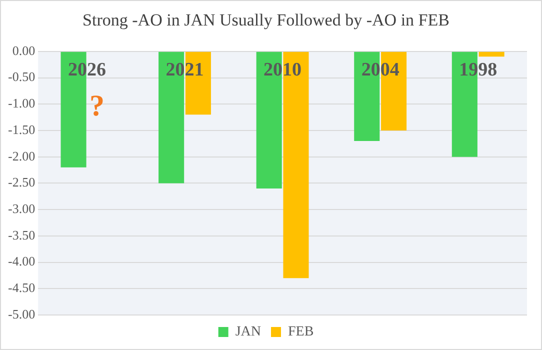 Image resolution: width=542 pixels, height=350 pixels. What do you see at coordinates (22, 76) in the screenshot?
I see `y-tick-label: -0.50` at bounding box center [22, 76].